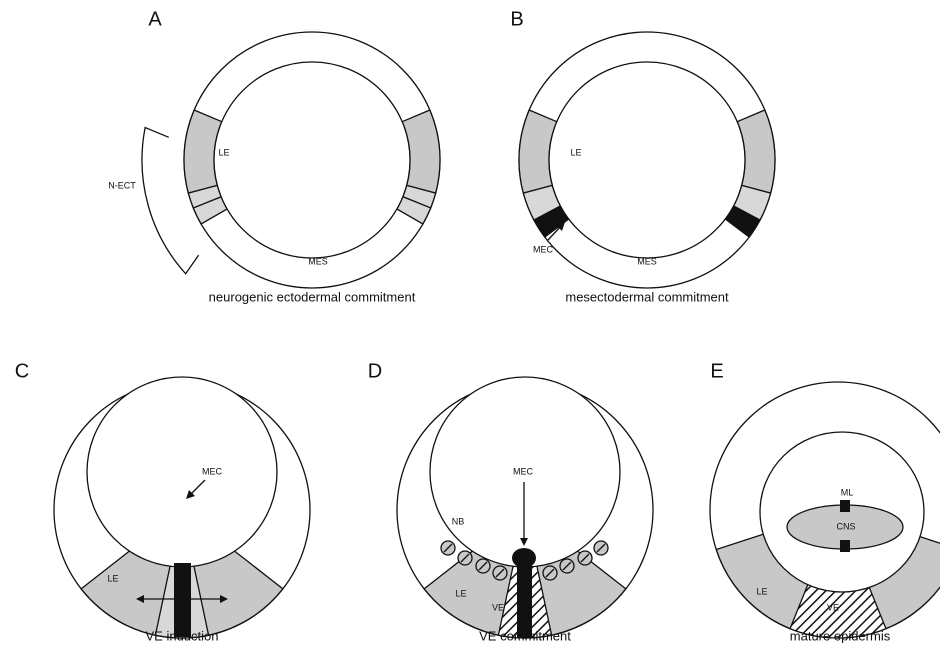 Image resolution: width=940 pixels, height=651 pixels. Describe the element at coordinates (182, 635) in the screenshot. I see `caption: VE induction` at that location.